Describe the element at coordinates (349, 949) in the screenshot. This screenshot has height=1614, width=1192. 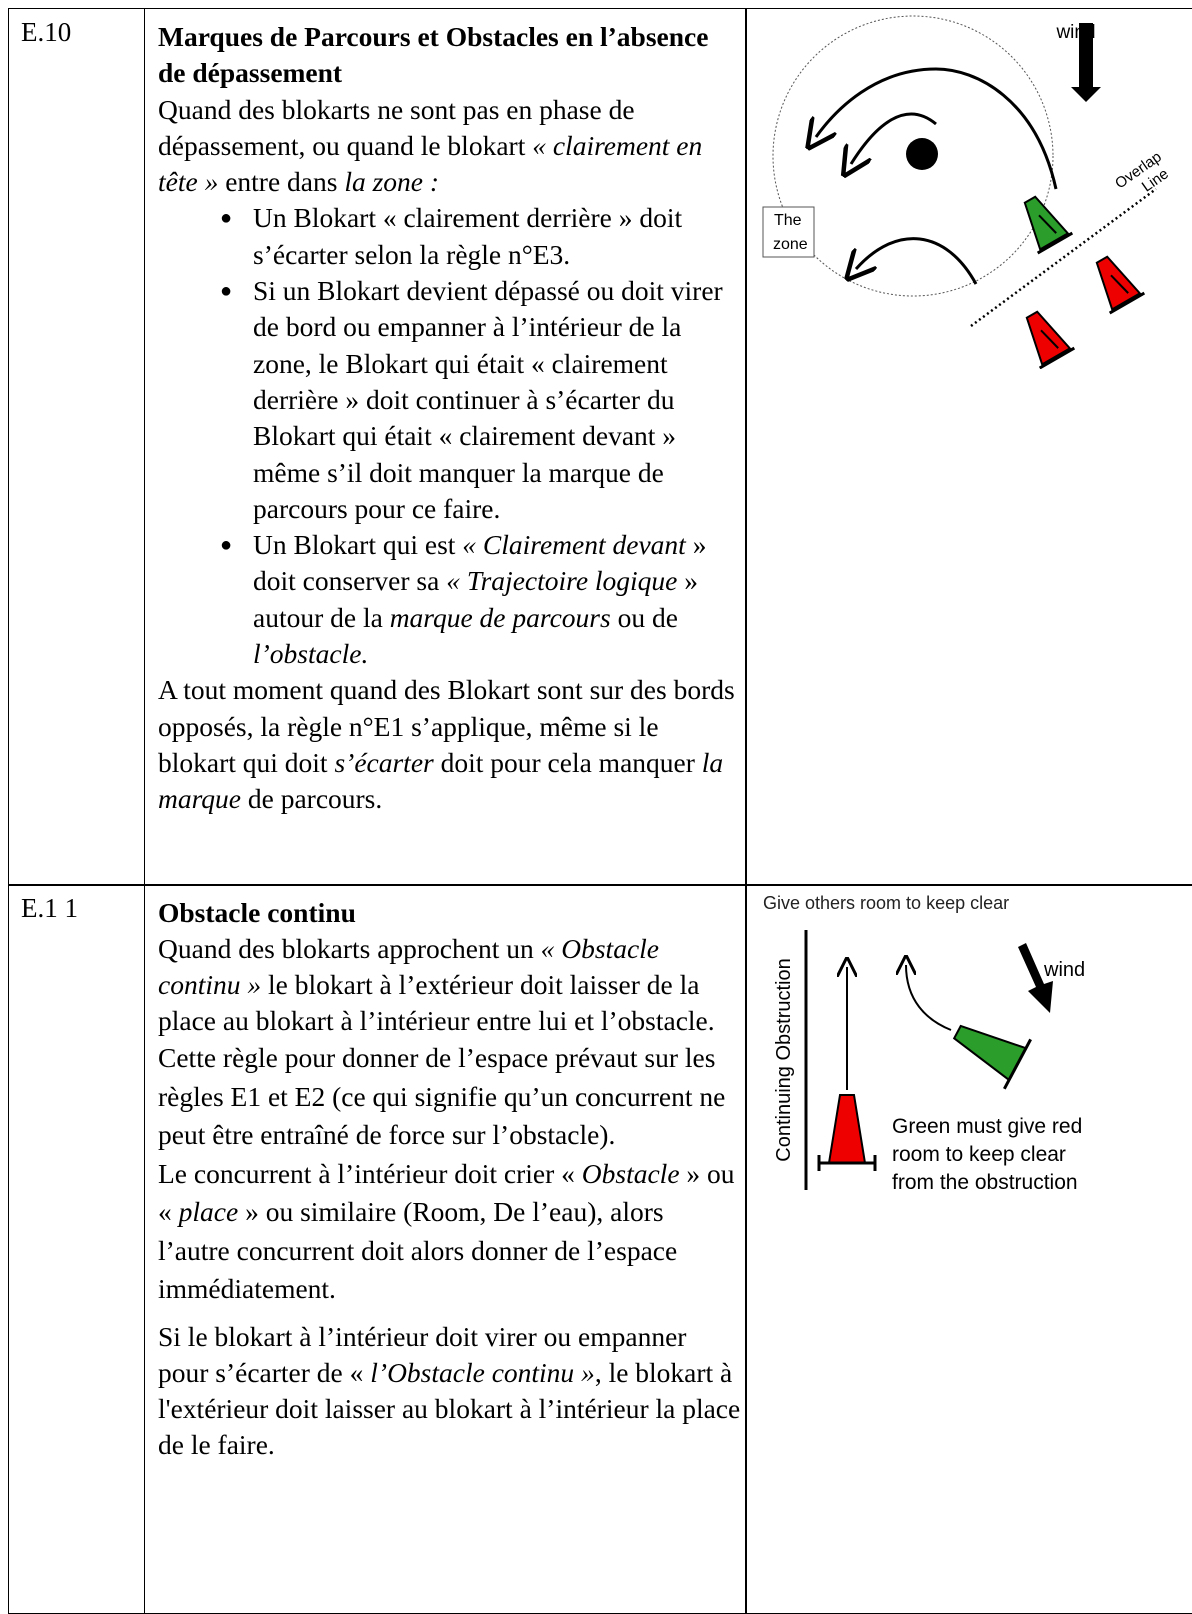
I see `text-run: Quand des blokarts approchent un` at that location.